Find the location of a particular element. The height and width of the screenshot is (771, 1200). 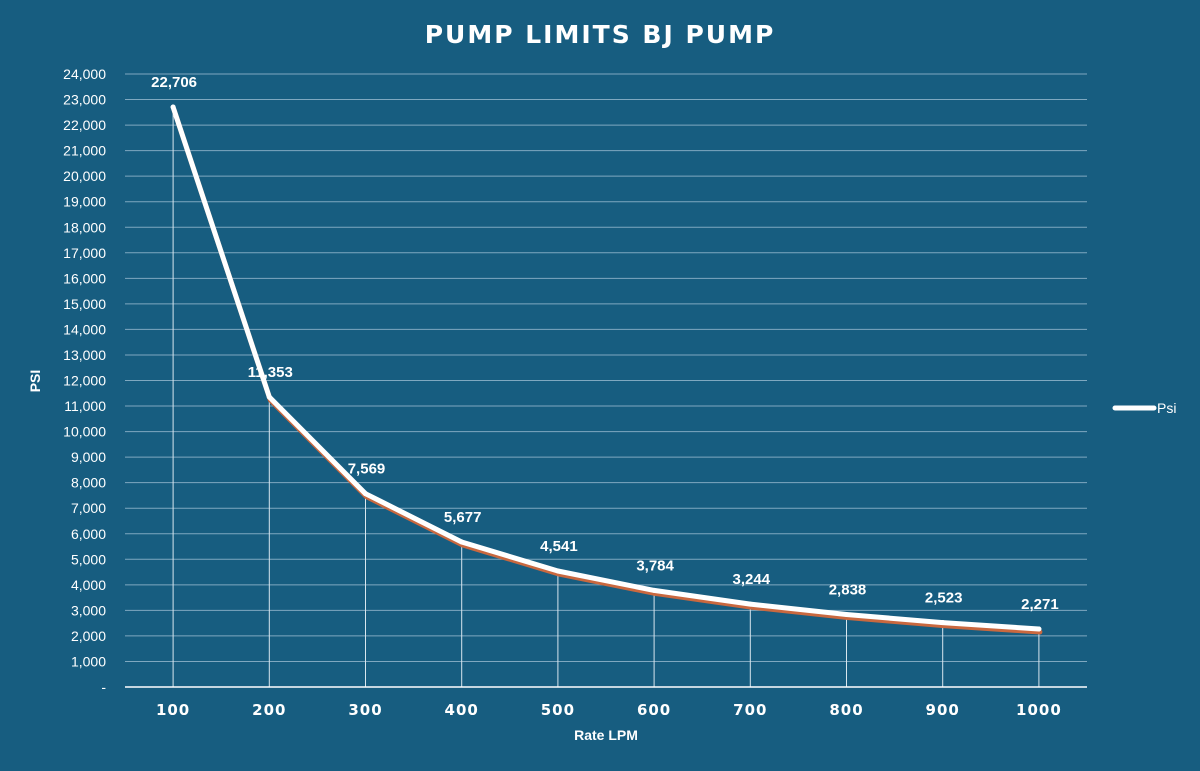

y-tick-label: 18,000 is located at coordinates (84, 227).